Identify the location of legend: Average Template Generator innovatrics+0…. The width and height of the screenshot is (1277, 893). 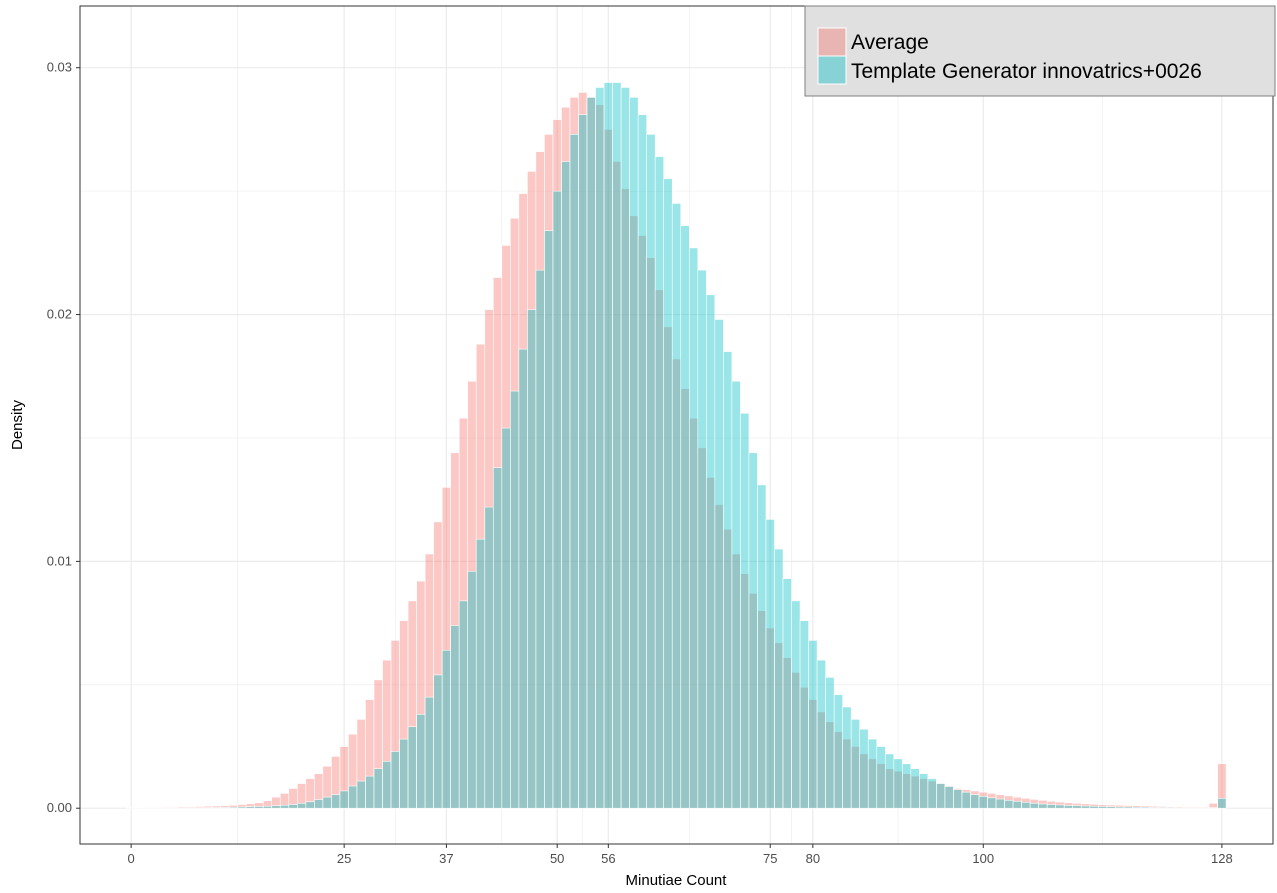
(1040, 51).